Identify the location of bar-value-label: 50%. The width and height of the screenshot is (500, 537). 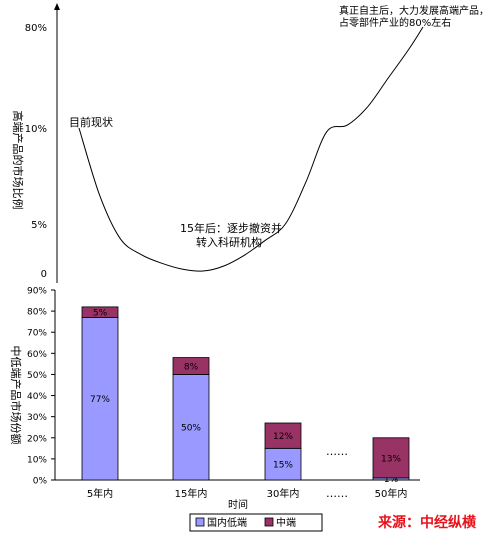
(191, 429).